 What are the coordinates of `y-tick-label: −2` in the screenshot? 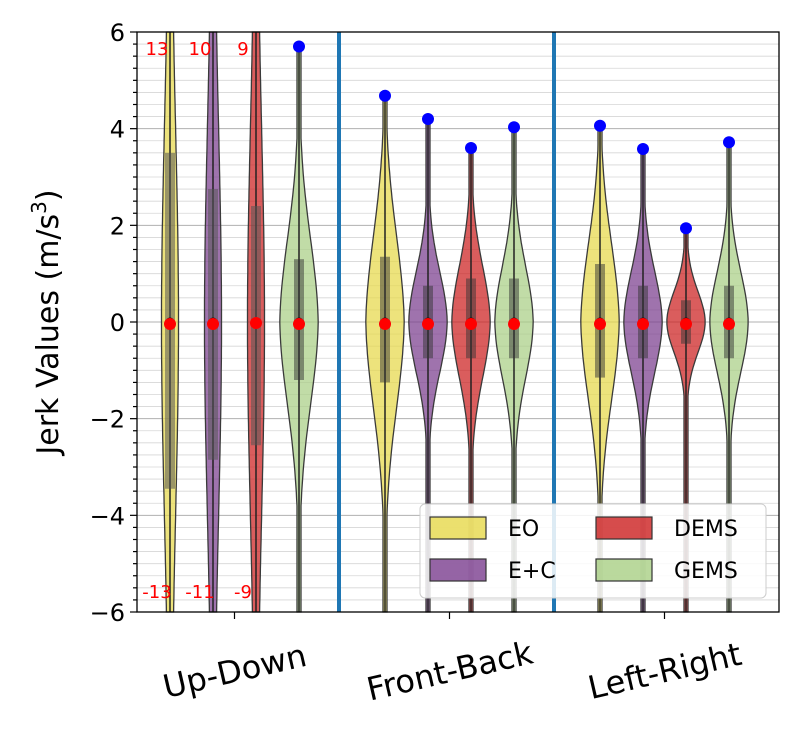 It's located at (107, 420).